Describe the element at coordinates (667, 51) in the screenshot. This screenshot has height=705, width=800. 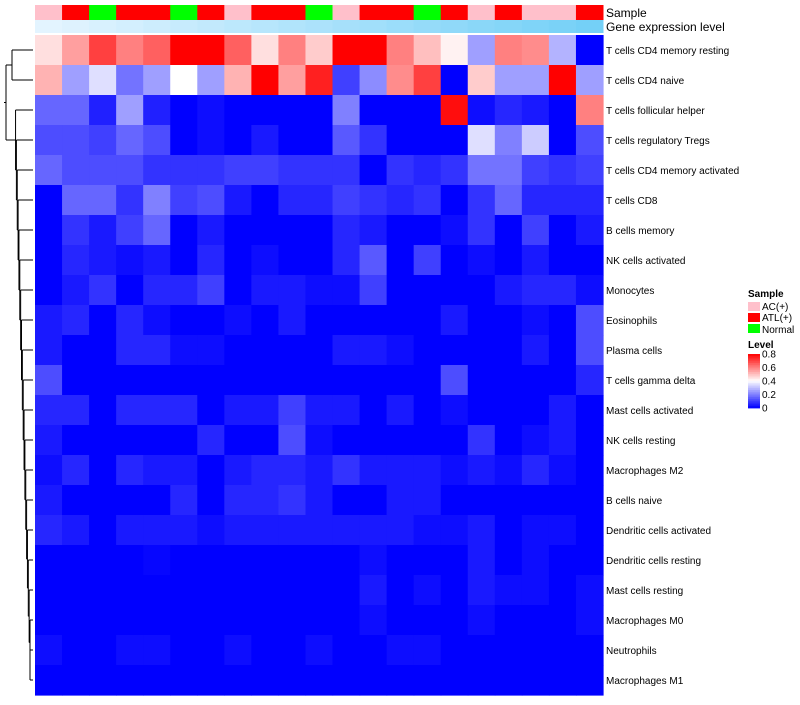
I see `row-label: T cells CD4 memory resting` at that location.